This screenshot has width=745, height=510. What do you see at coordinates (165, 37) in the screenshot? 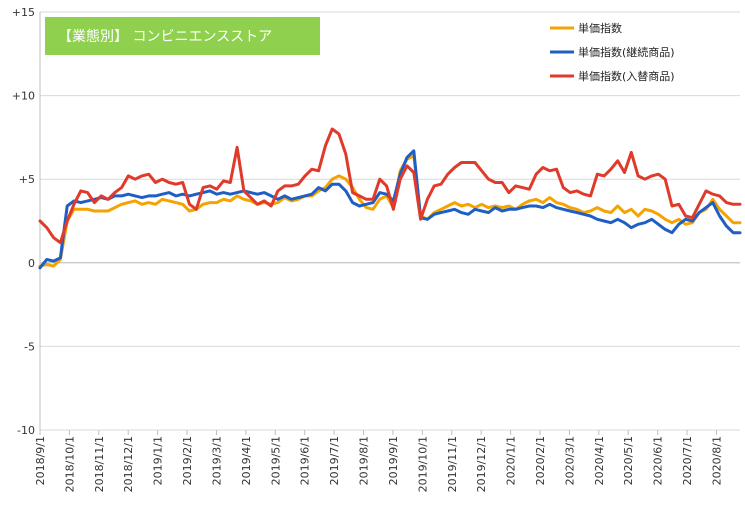
I see `chart-title: 【業態別】 コンビニエンスストア` at bounding box center [165, 37].